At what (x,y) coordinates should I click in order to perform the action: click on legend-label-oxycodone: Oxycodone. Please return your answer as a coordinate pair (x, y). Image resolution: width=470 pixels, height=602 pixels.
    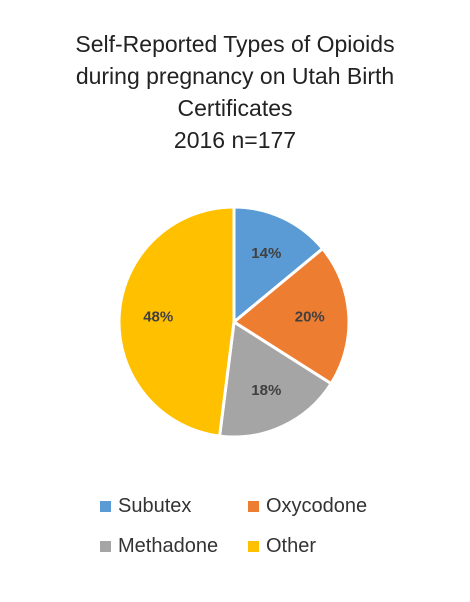
    Looking at the image, I should click on (317, 505).